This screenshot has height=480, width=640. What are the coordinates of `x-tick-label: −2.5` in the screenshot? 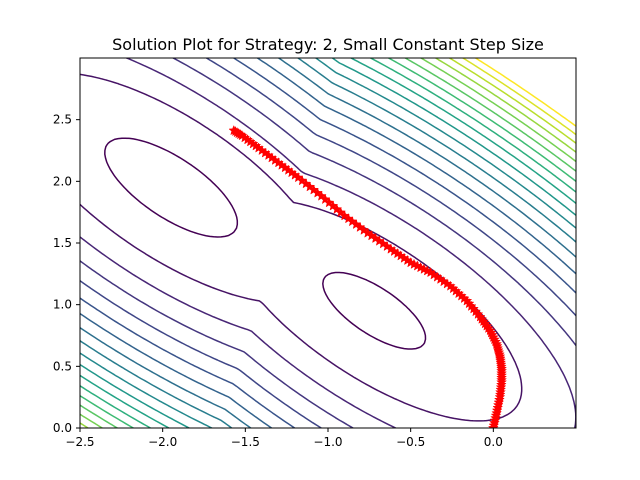 It's located at (79, 442).